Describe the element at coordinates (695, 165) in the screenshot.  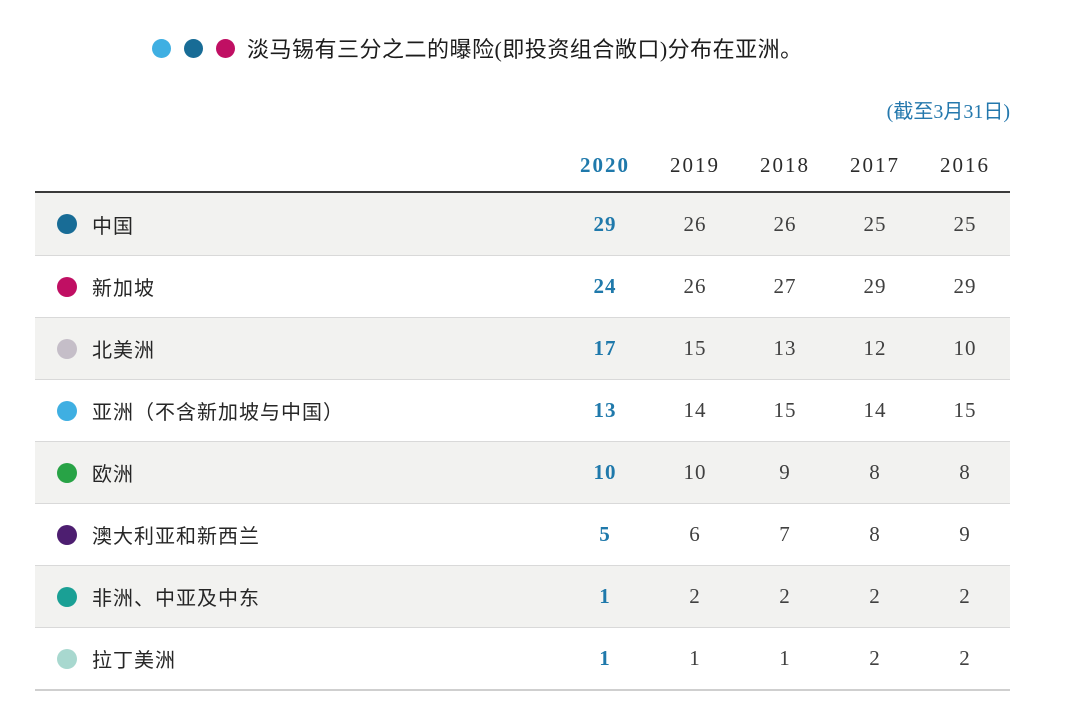
I see `year-column-header-2019: 2019` at that location.